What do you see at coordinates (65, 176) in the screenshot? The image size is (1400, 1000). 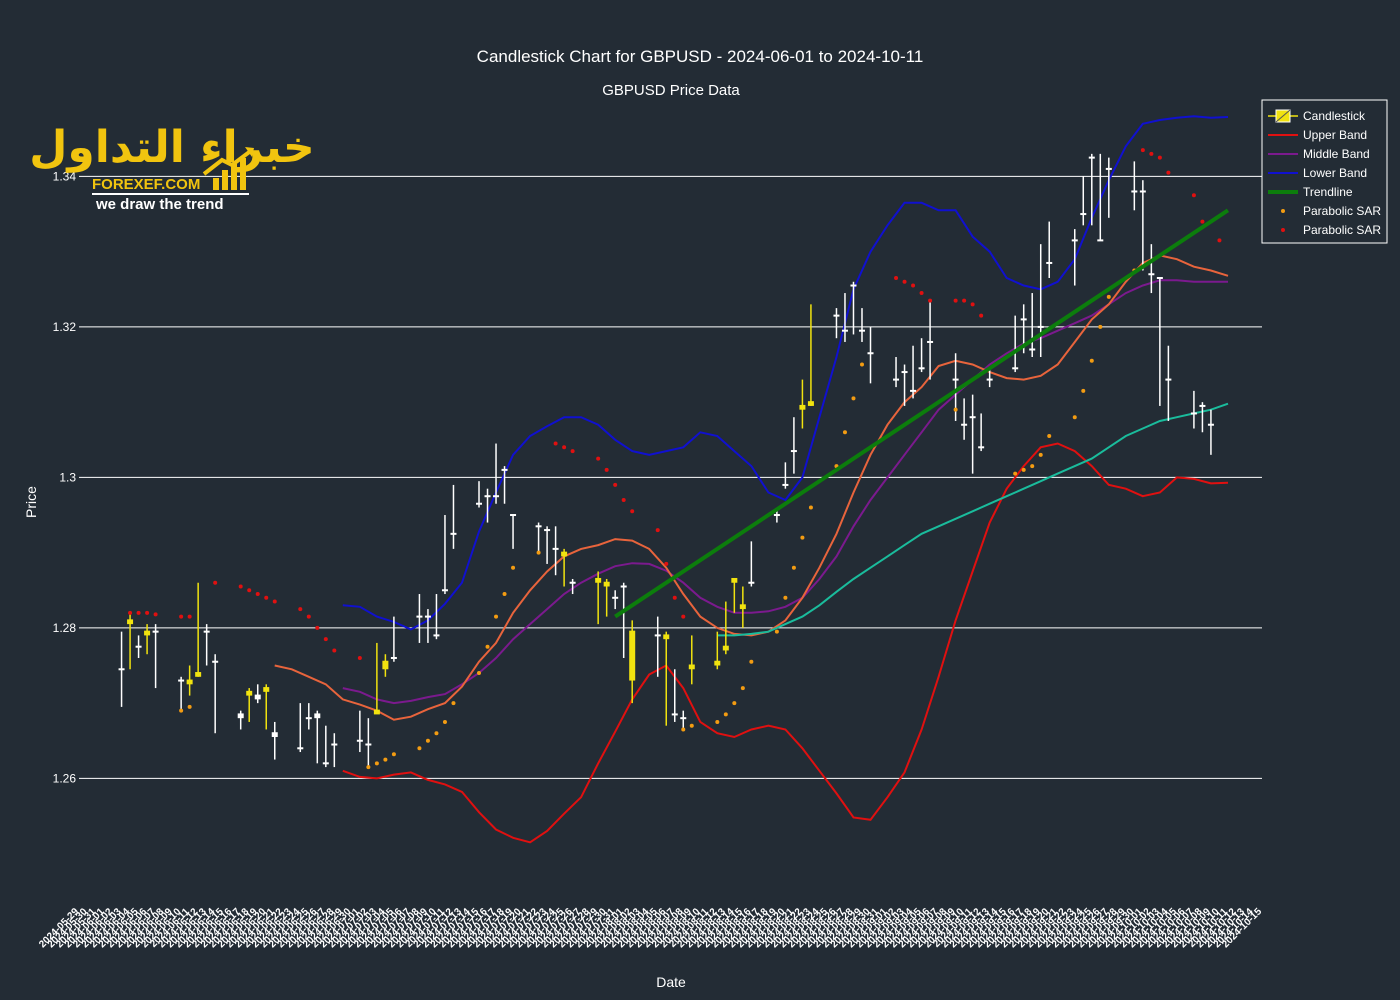 I see `y-tick-label: 1.34` at bounding box center [65, 176].